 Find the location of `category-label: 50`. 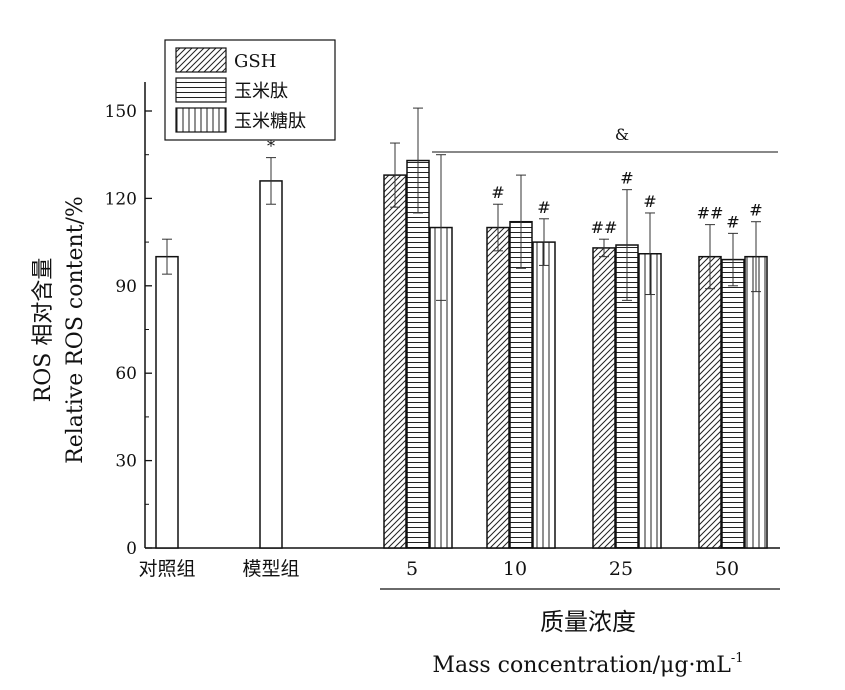

category-label: 50 is located at coordinates (727, 569).